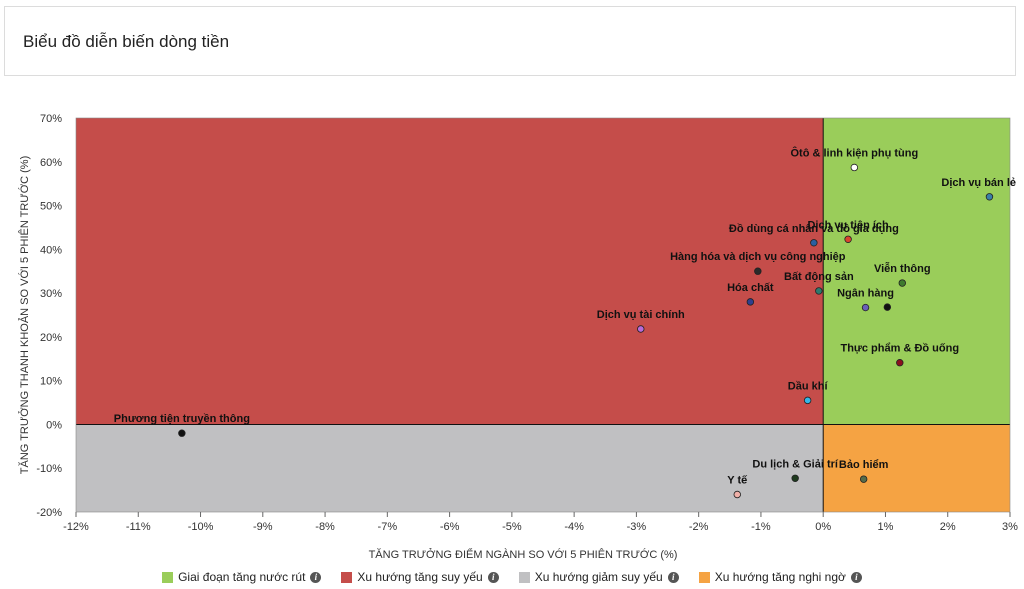  What do you see at coordinates (51, 250) in the screenshot?
I see `y-tick-label: 40%` at bounding box center [51, 250].